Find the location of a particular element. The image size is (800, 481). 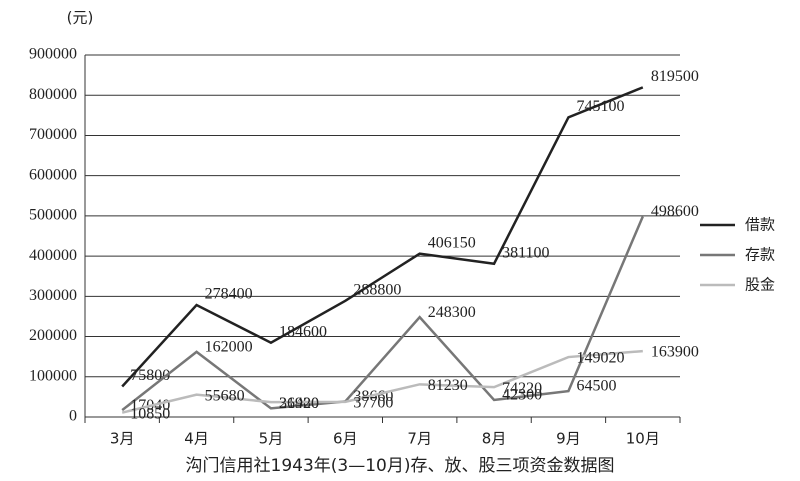

data-label: 81230 is located at coordinates (448, 385).